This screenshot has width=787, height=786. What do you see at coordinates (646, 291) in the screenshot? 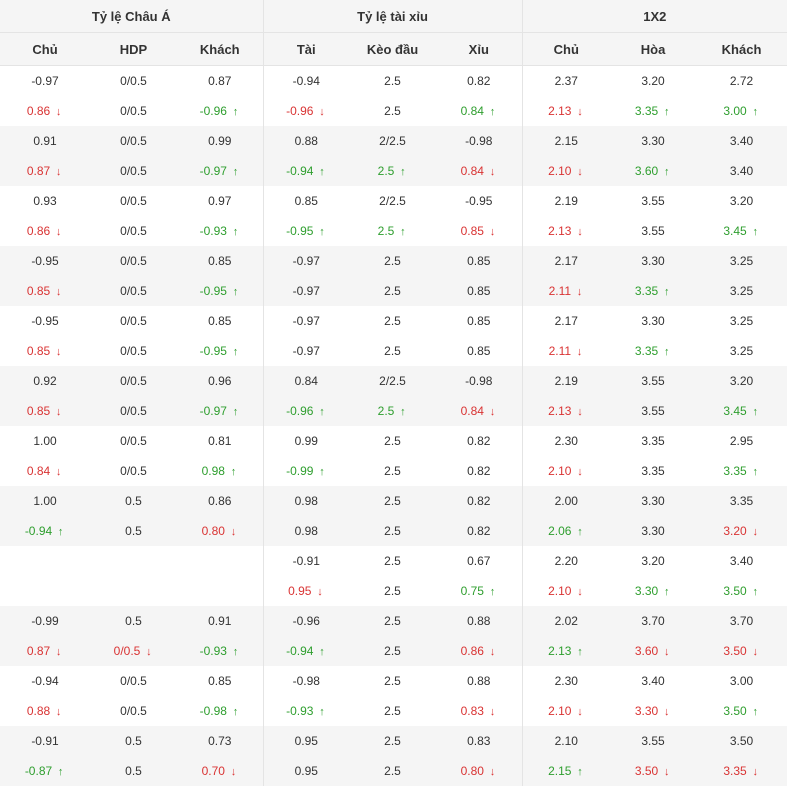
I see `odds-value: 3.35` at bounding box center [646, 291].